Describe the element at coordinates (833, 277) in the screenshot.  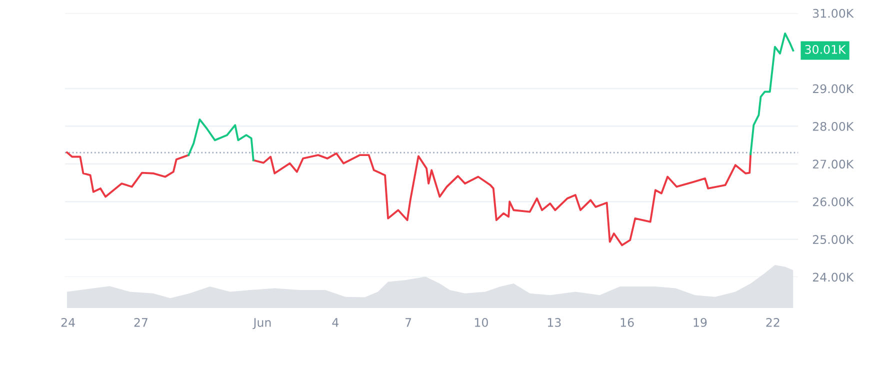
I see `y-tick-label: 24.00K` at that location.